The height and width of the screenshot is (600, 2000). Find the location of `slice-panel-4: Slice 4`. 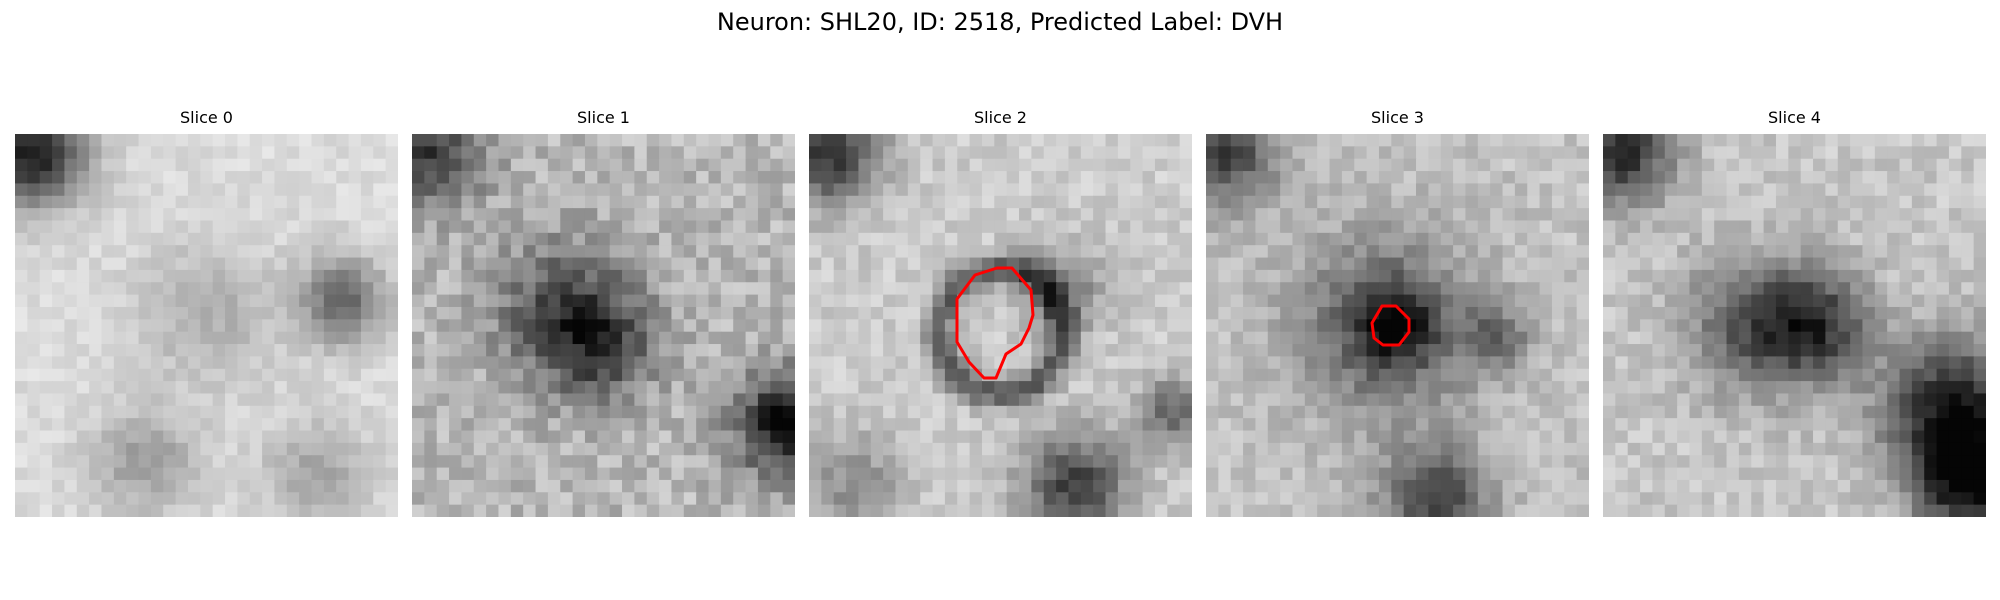

slice-panel-4: Slice 4 is located at coordinates (1794, 312).